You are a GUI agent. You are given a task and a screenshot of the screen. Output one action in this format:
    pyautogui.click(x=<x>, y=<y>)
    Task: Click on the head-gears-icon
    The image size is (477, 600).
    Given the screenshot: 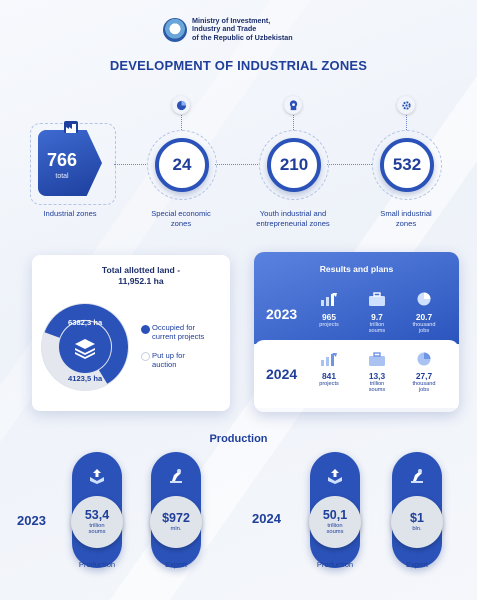 What is the action you would take?
    pyautogui.click(x=293, y=105)
    